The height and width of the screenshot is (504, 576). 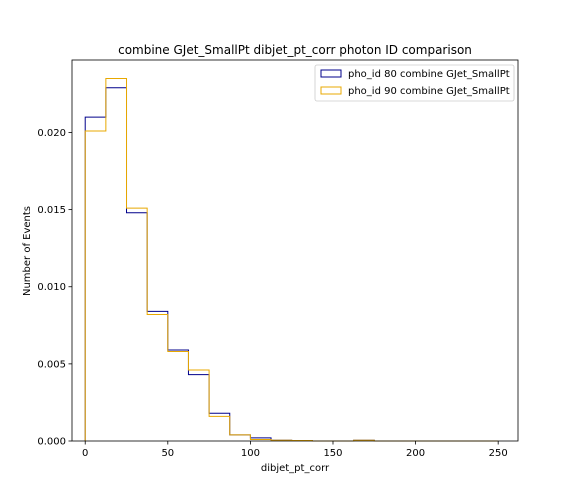 I want to click on y-tick-label: 0.015, so click(x=51, y=210).